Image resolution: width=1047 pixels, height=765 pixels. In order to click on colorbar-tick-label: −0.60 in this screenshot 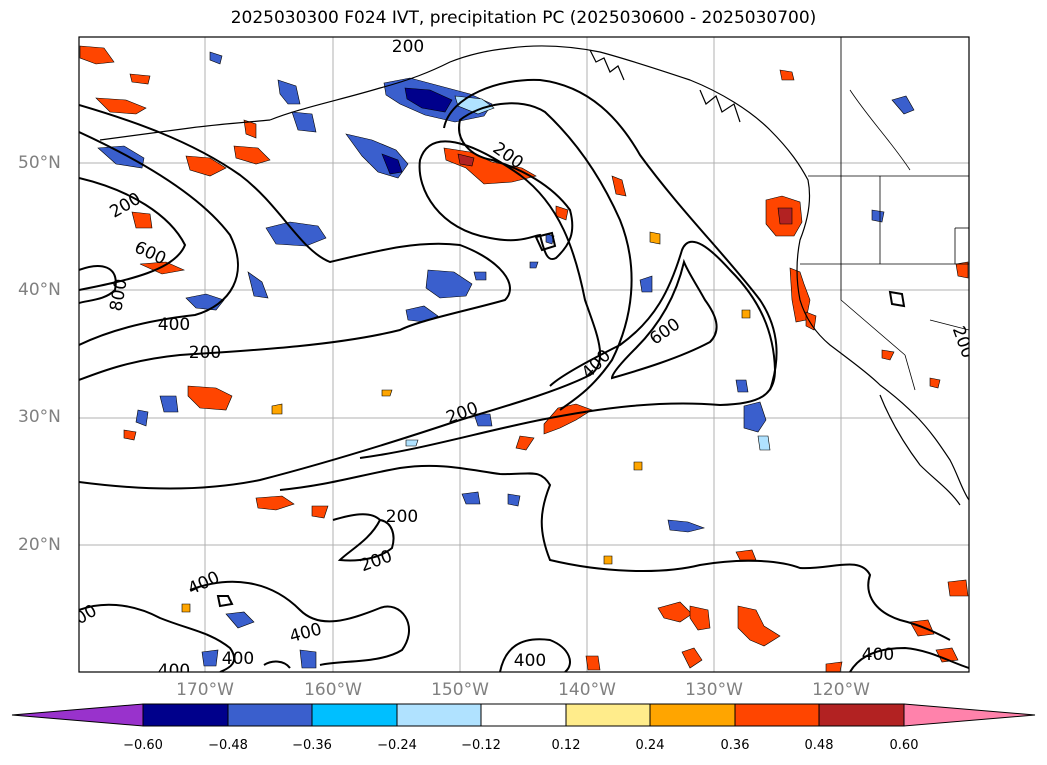, I will do `click(143, 745)`.